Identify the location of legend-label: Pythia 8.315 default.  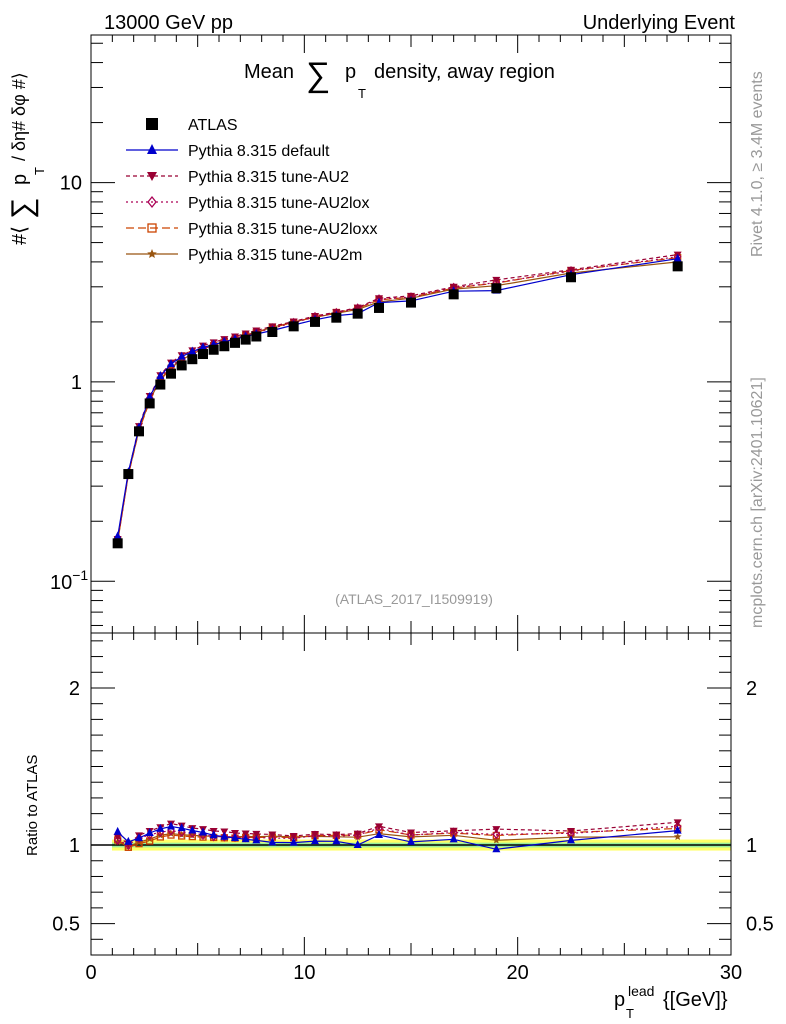
(259, 151).